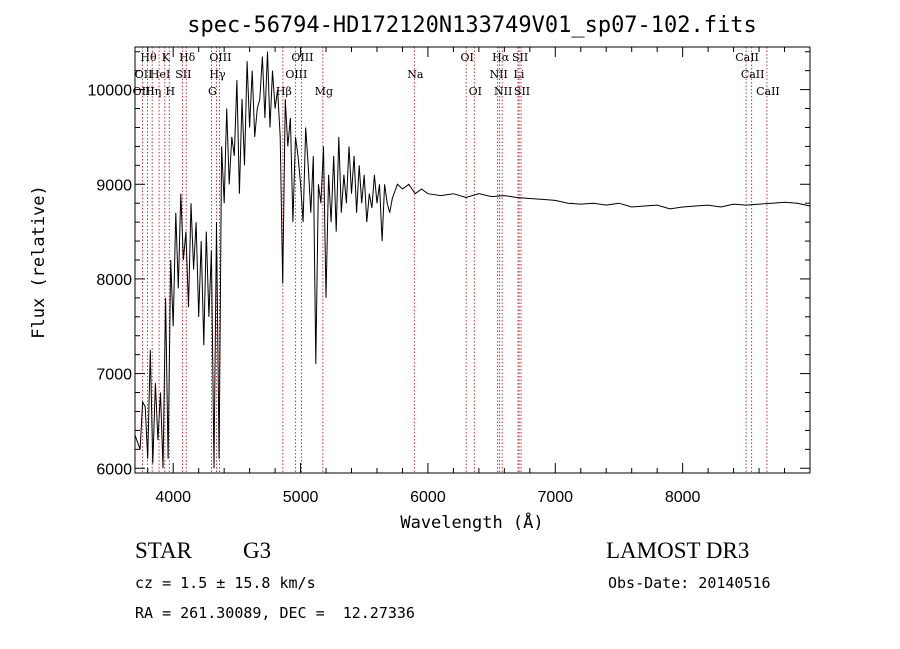 The width and height of the screenshot is (900, 649). I want to click on line-marker-label: Li, so click(519, 74).